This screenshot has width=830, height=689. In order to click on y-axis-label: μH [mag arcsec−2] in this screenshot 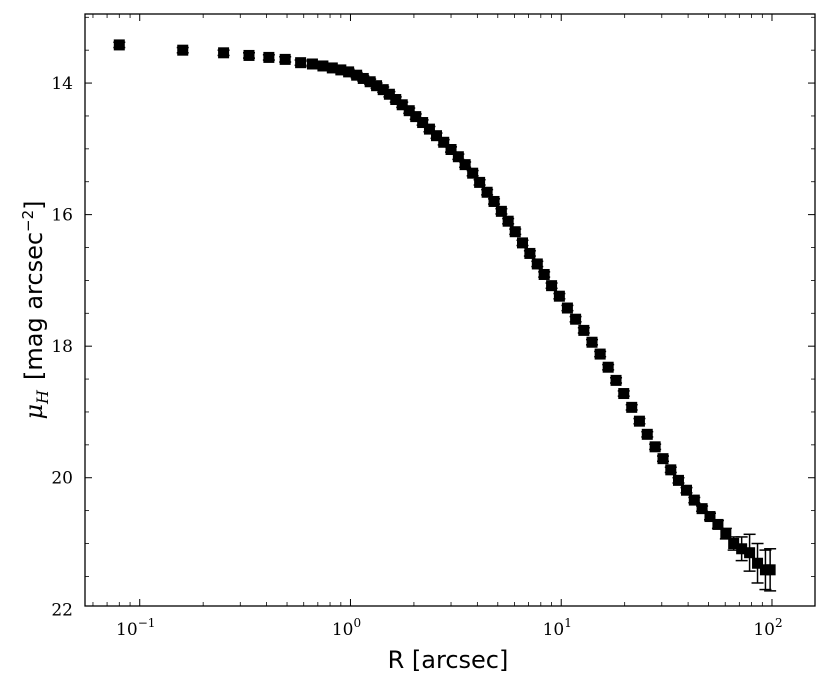, I will do `click(35, 309)`.